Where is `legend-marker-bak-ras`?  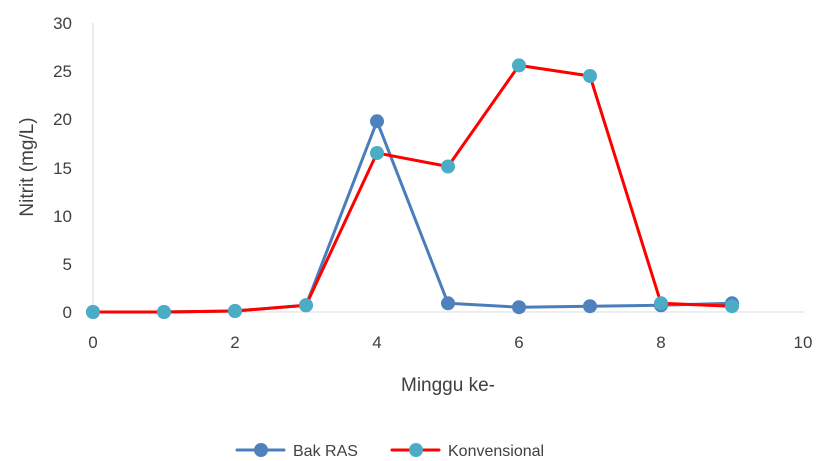
legend-marker-bak-ras is located at coordinates (261, 450).